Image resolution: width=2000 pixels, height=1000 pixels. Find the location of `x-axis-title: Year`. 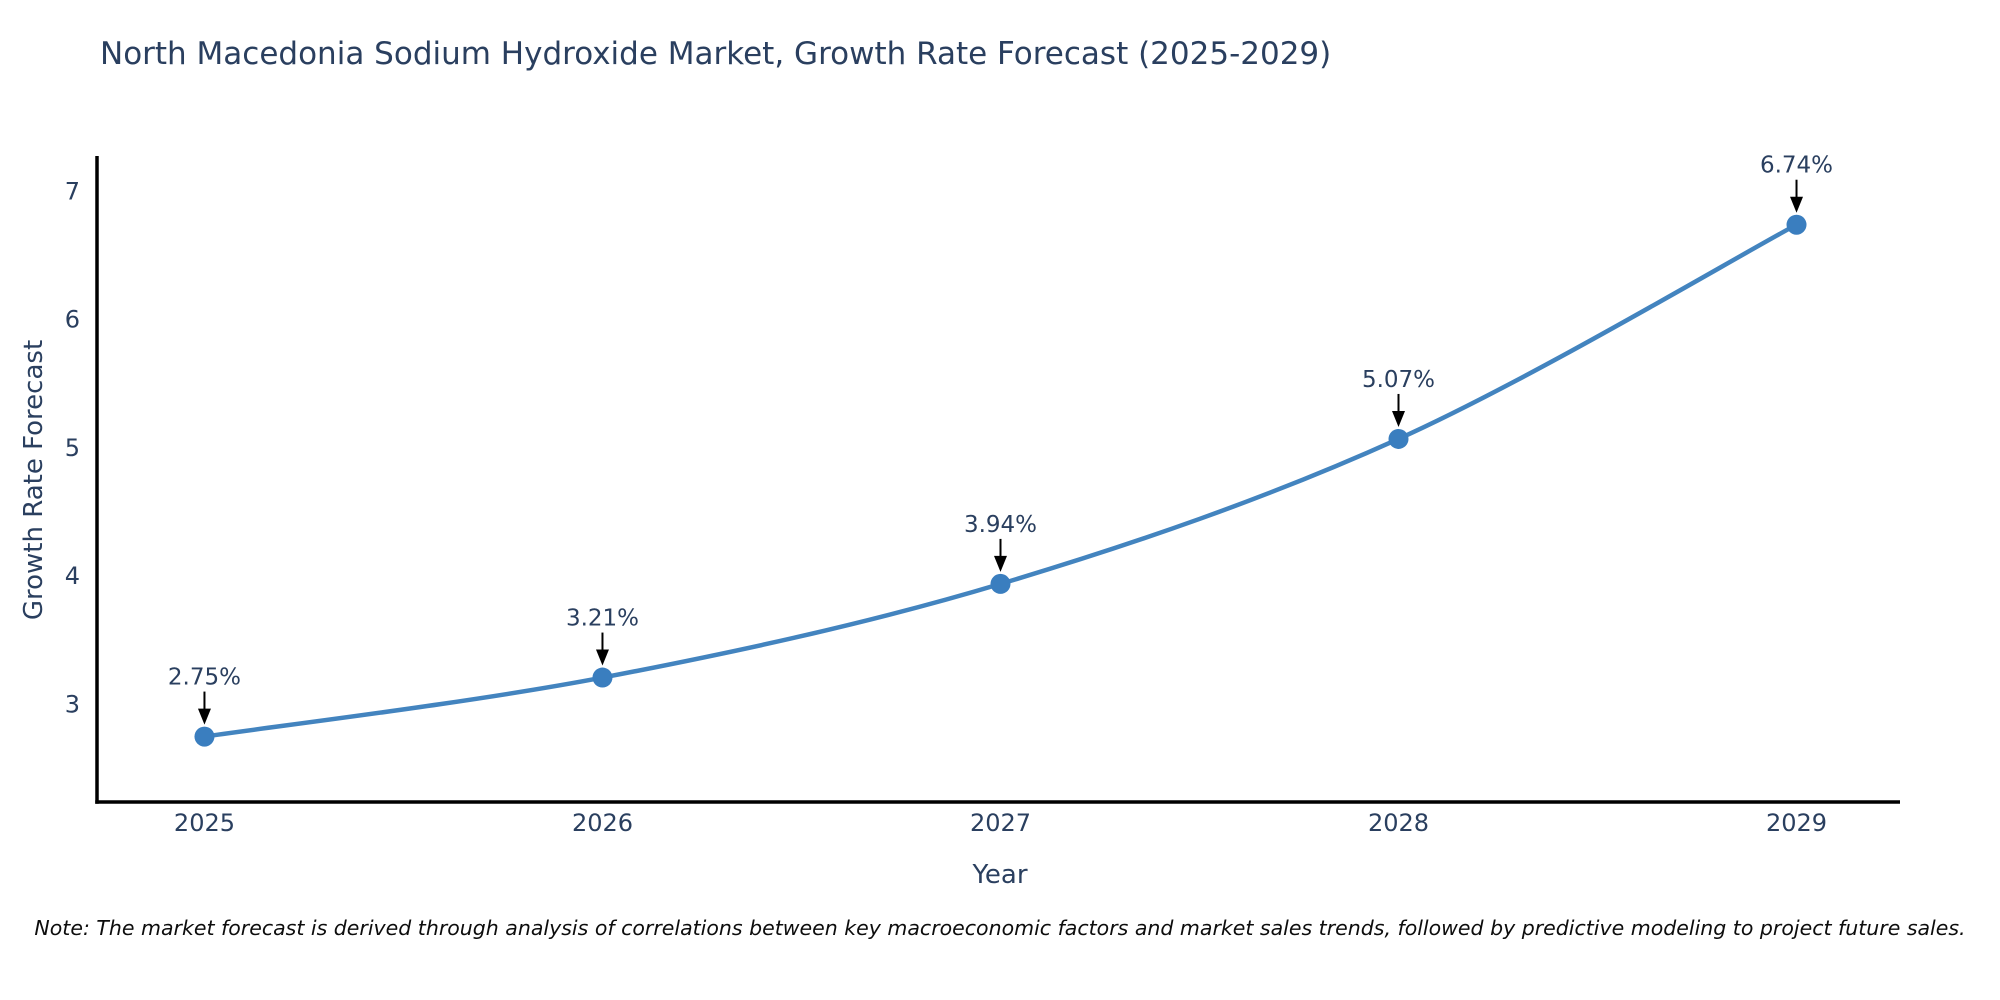

x-axis-title: Year is located at coordinates (1000, 875).